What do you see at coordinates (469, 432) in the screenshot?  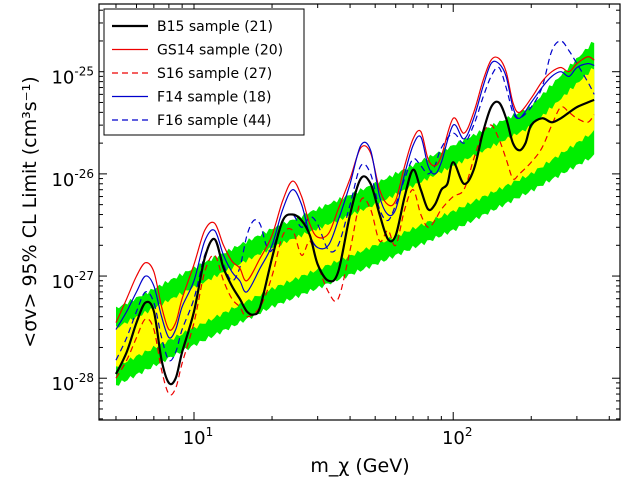 I see `tick-label-exponent: 2` at bounding box center [469, 432].